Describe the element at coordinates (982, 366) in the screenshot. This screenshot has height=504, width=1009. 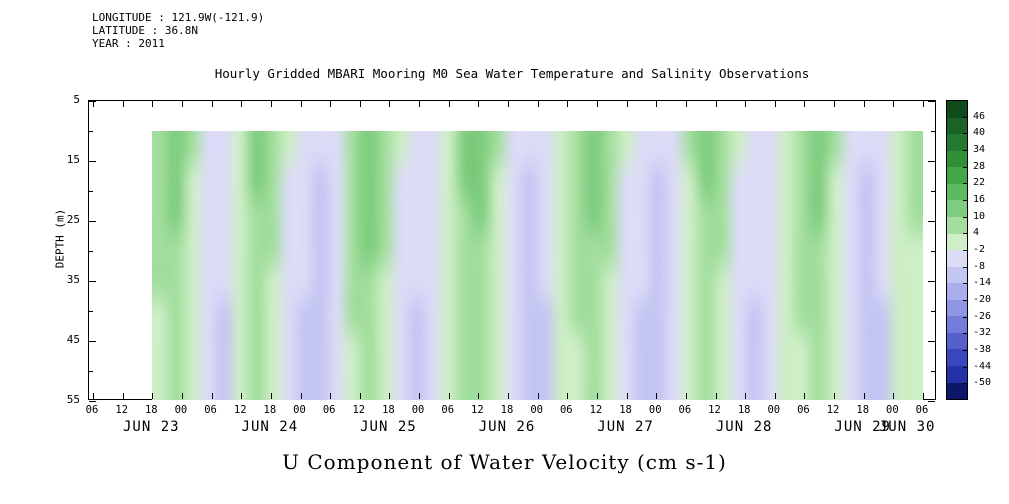
I see `colorbar-tick-label: -44` at that location.